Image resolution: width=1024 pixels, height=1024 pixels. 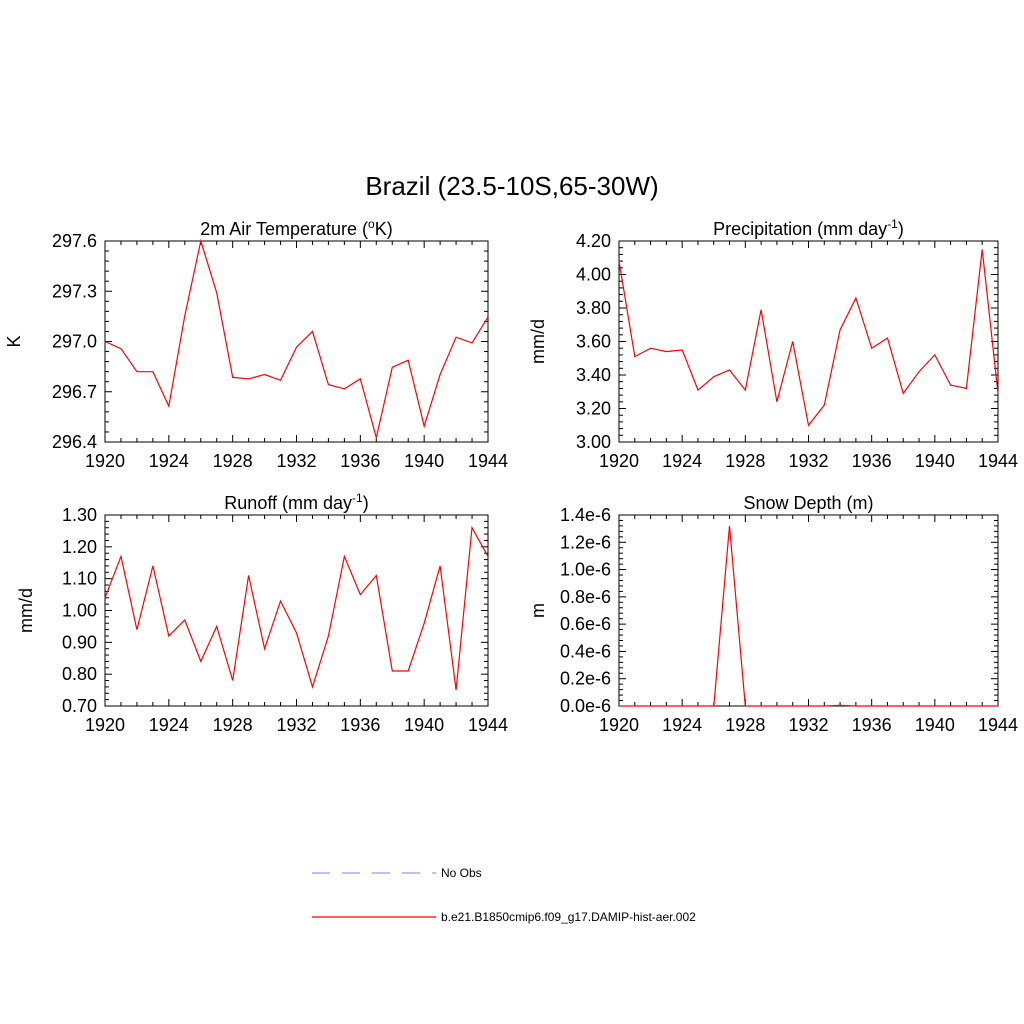 What do you see at coordinates (585, 542) in the screenshot?
I see `y-tick-label: 1.2e-6` at bounding box center [585, 542].